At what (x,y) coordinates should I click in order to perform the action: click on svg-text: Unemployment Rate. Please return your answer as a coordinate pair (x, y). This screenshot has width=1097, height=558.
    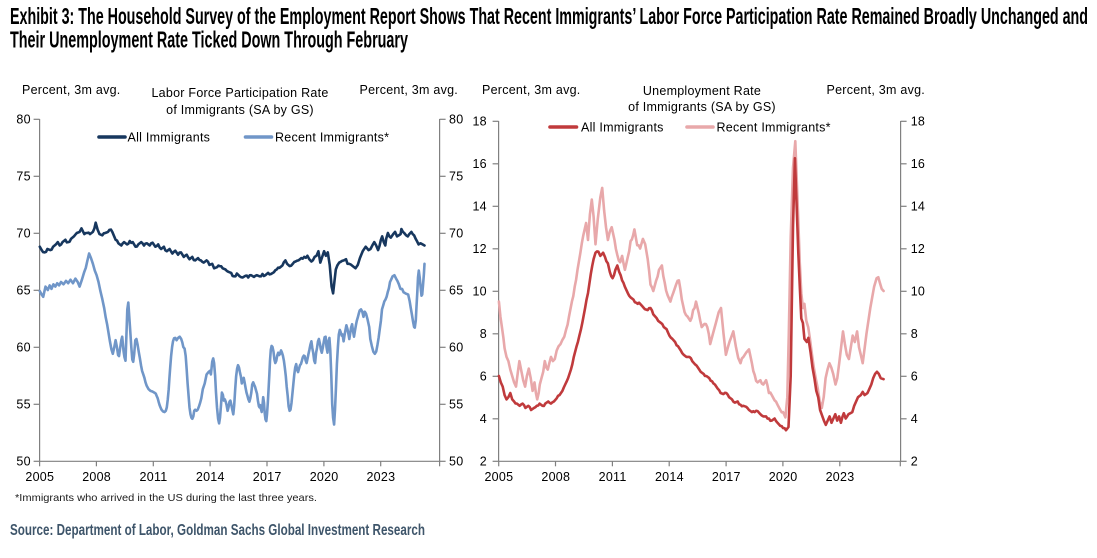
    Looking at the image, I should click on (702, 91).